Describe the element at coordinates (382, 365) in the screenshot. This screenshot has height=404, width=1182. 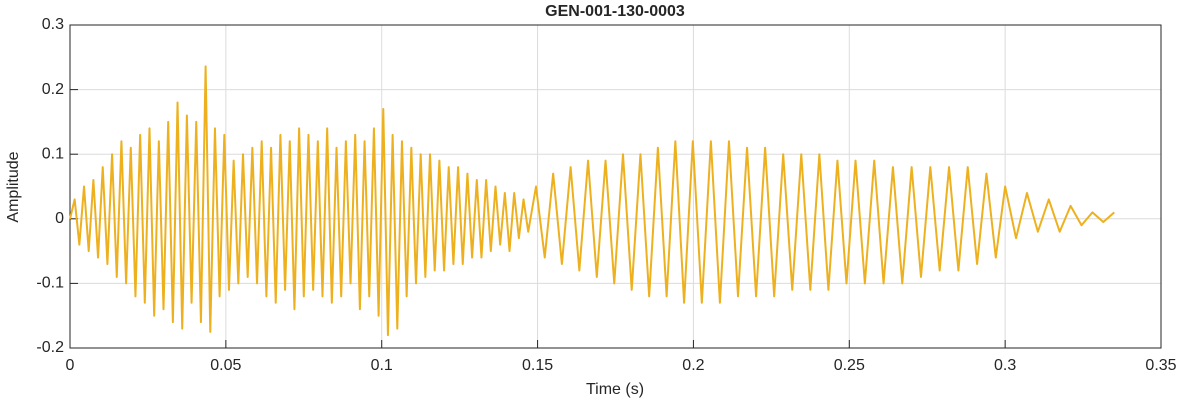
I see `x-tick-label: 0.1` at that location.